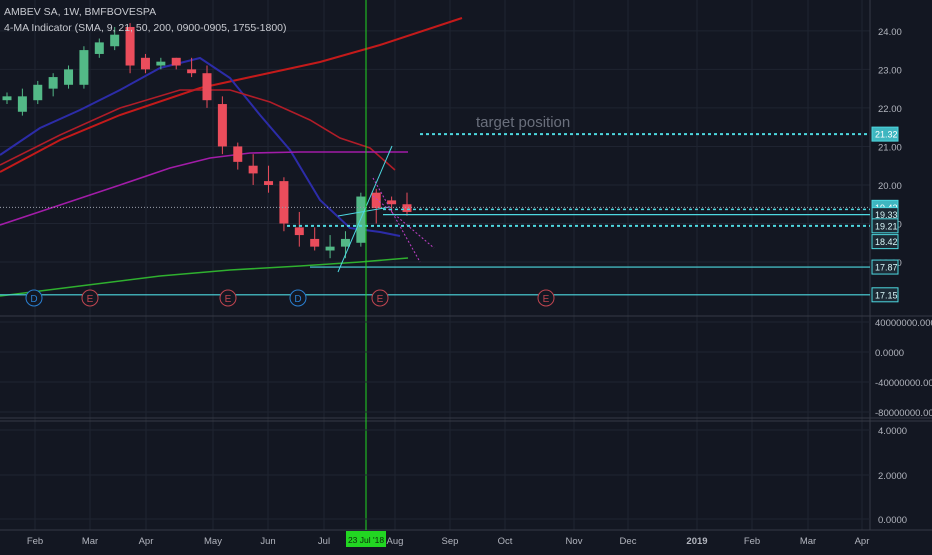  I want to click on time-axis-label: Jun, so click(267, 541).